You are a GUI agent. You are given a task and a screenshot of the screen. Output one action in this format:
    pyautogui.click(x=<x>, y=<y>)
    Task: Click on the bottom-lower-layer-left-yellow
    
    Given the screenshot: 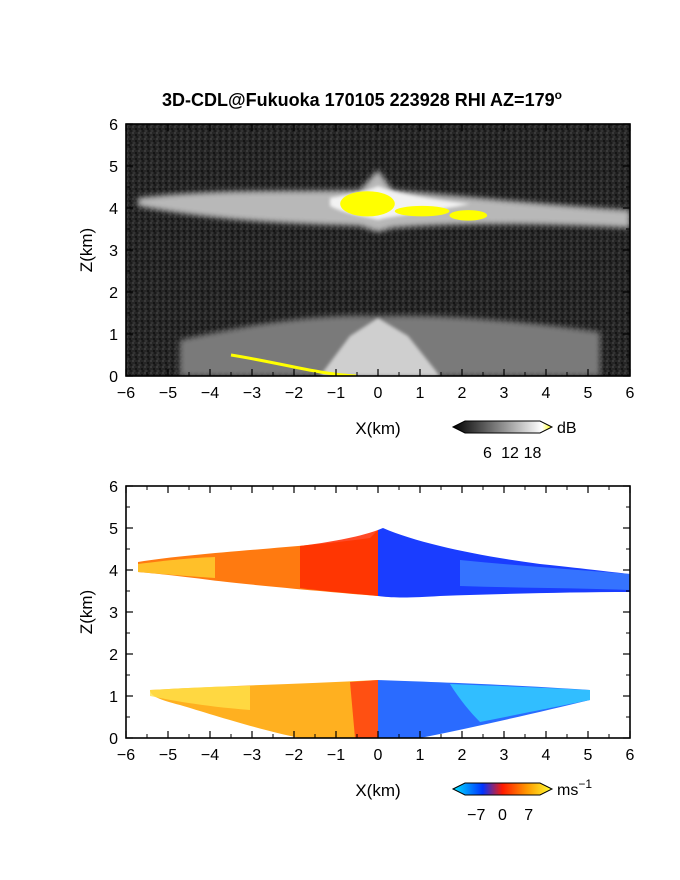 What is the action you would take?
    pyautogui.click(x=200, y=698)
    